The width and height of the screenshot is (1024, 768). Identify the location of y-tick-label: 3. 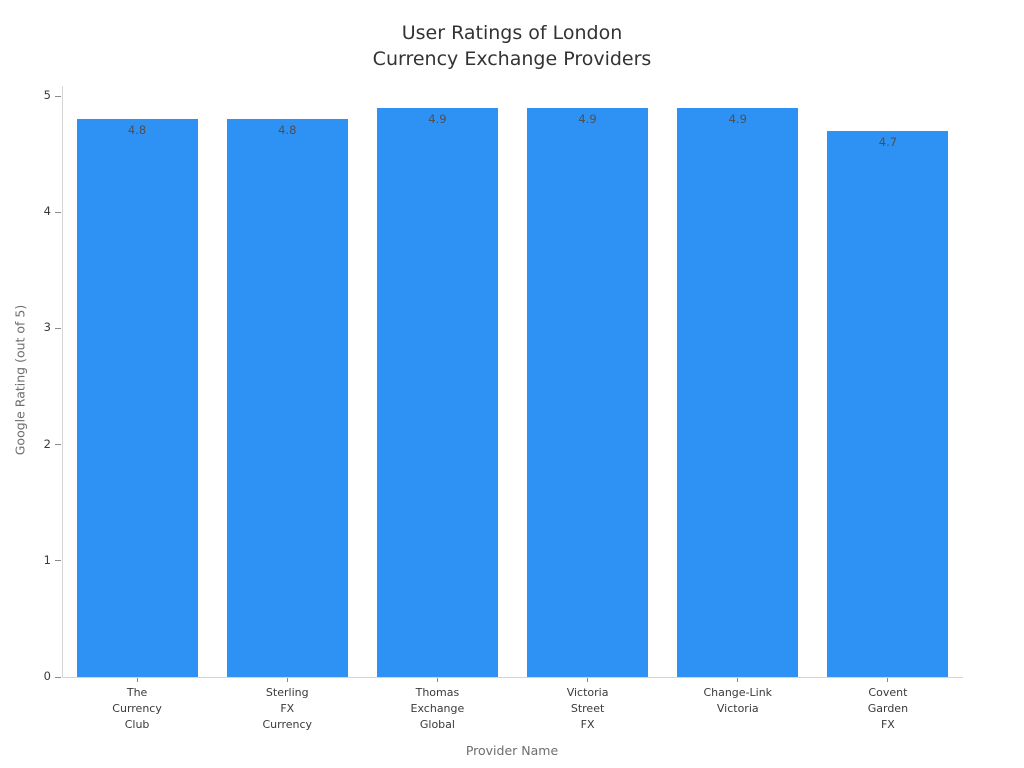
(47, 327).